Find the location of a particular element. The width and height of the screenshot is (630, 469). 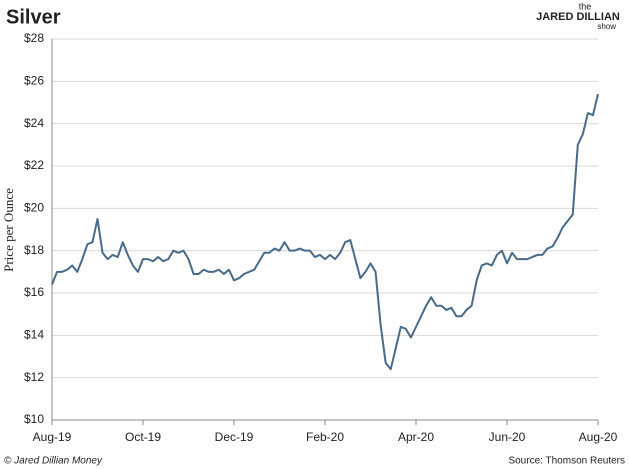

x-tick-label: Oct-19 is located at coordinates (143, 437).